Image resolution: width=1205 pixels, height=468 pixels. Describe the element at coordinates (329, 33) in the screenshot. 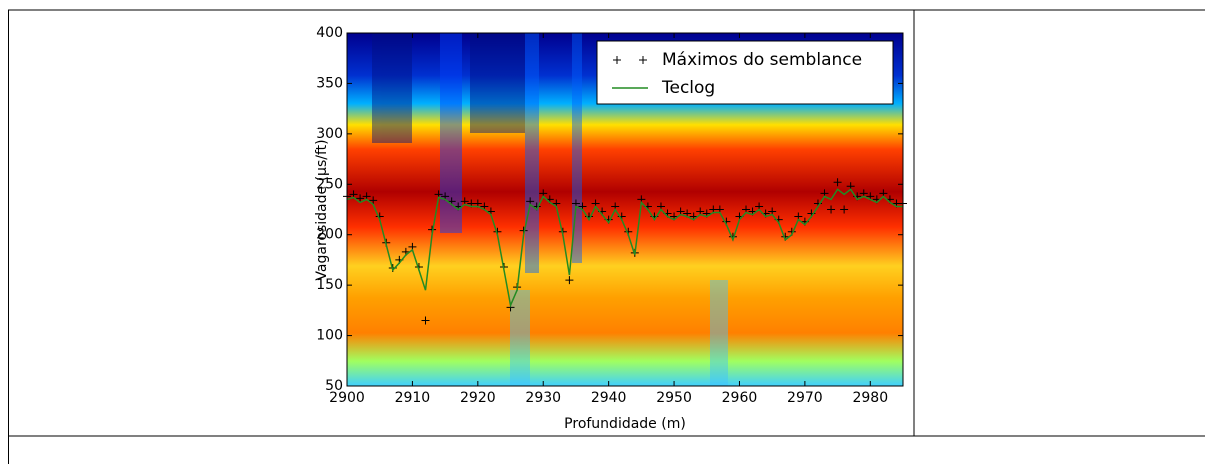

I see `y-tick-label: 400` at that location.